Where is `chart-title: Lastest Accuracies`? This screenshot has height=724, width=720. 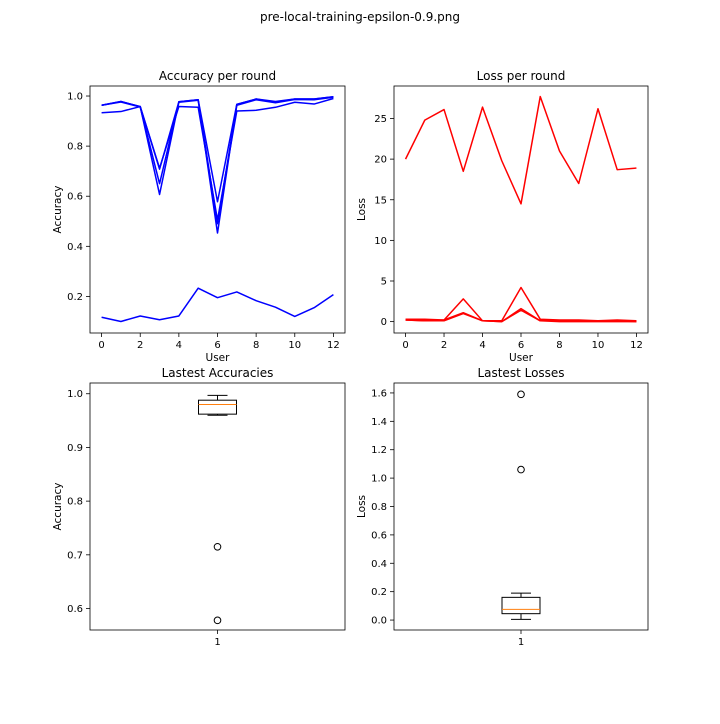 chart-title: Lastest Accuracies is located at coordinates (218, 373).